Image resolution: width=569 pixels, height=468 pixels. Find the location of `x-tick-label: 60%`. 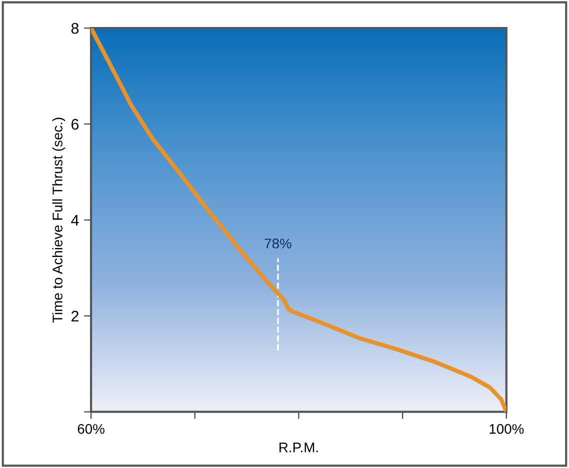

x-tick-label: 60% is located at coordinates (91, 429).